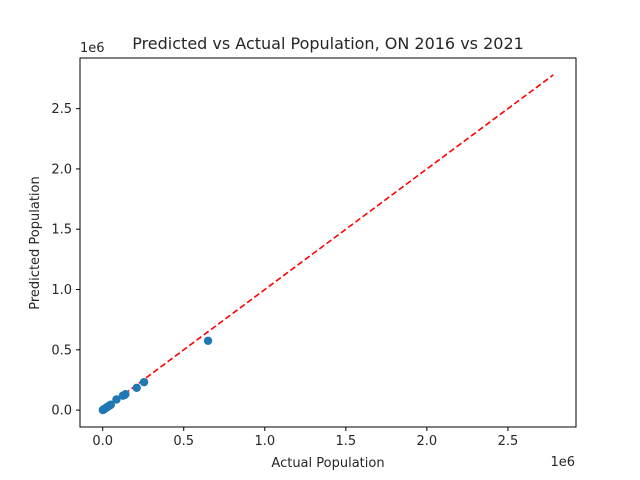 The image size is (640, 480). Describe the element at coordinates (35, 242) in the screenshot. I see `y-axis-label: Predicted Population` at that location.